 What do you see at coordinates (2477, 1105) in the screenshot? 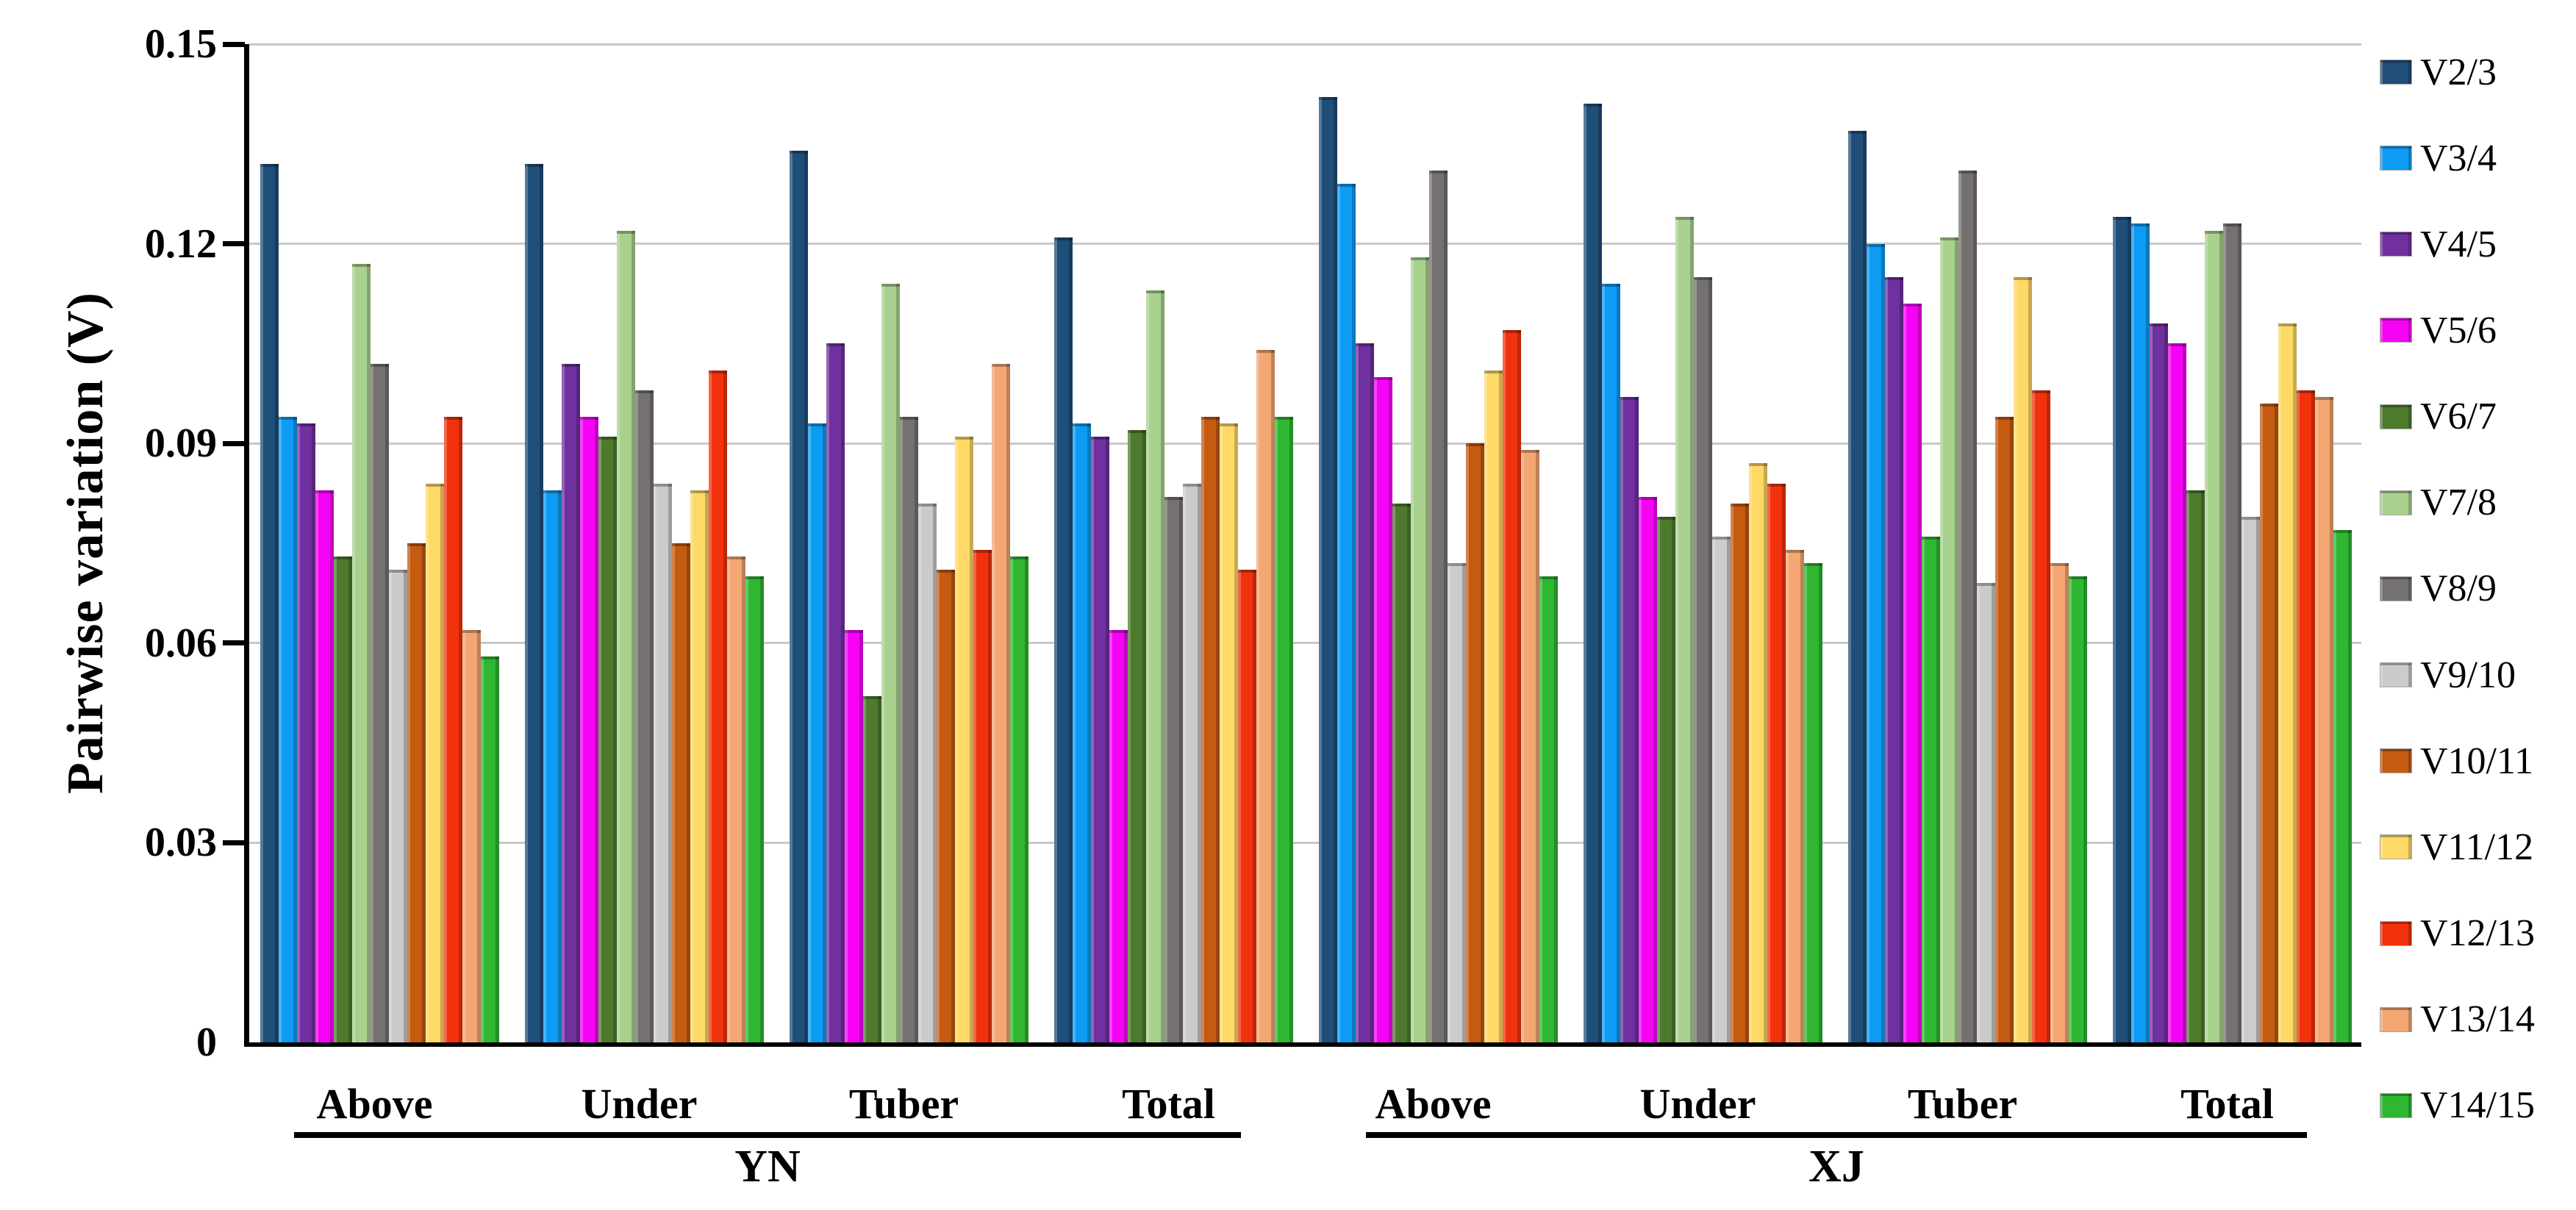
I see `legend-item-label: V14/15` at bounding box center [2477, 1105].